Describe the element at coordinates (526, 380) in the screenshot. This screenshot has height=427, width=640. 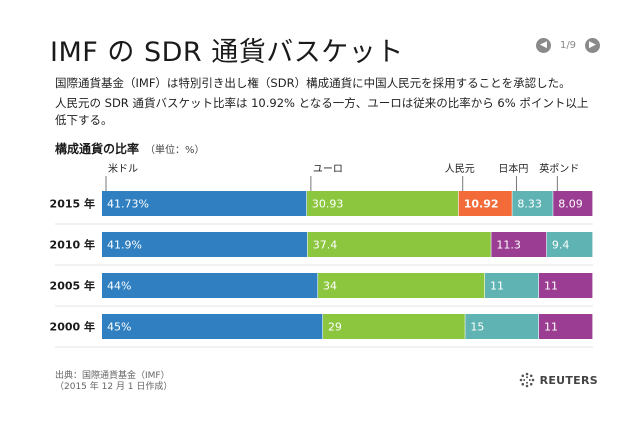
I see `reuters-dots-icon` at that location.